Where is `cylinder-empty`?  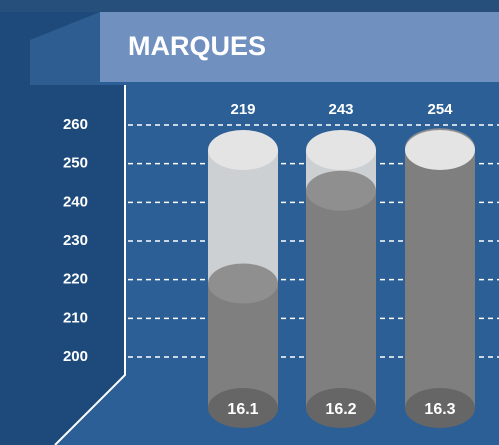 cylinder-empty is located at coordinates (243, 217).